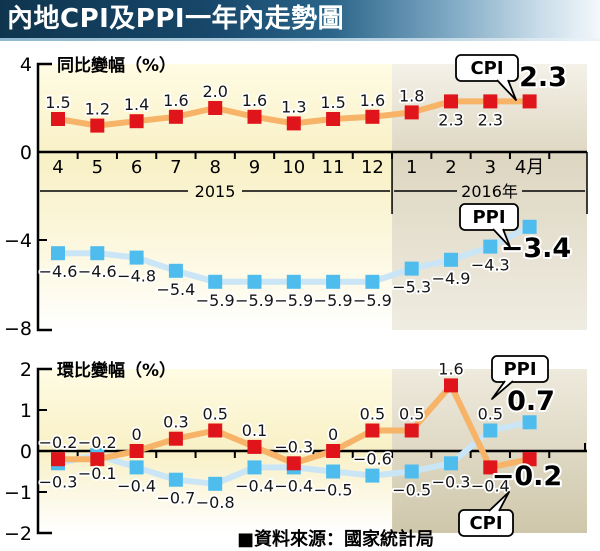 The height and width of the screenshot is (551, 600). I want to click on value-label: 2.0, so click(214, 91).